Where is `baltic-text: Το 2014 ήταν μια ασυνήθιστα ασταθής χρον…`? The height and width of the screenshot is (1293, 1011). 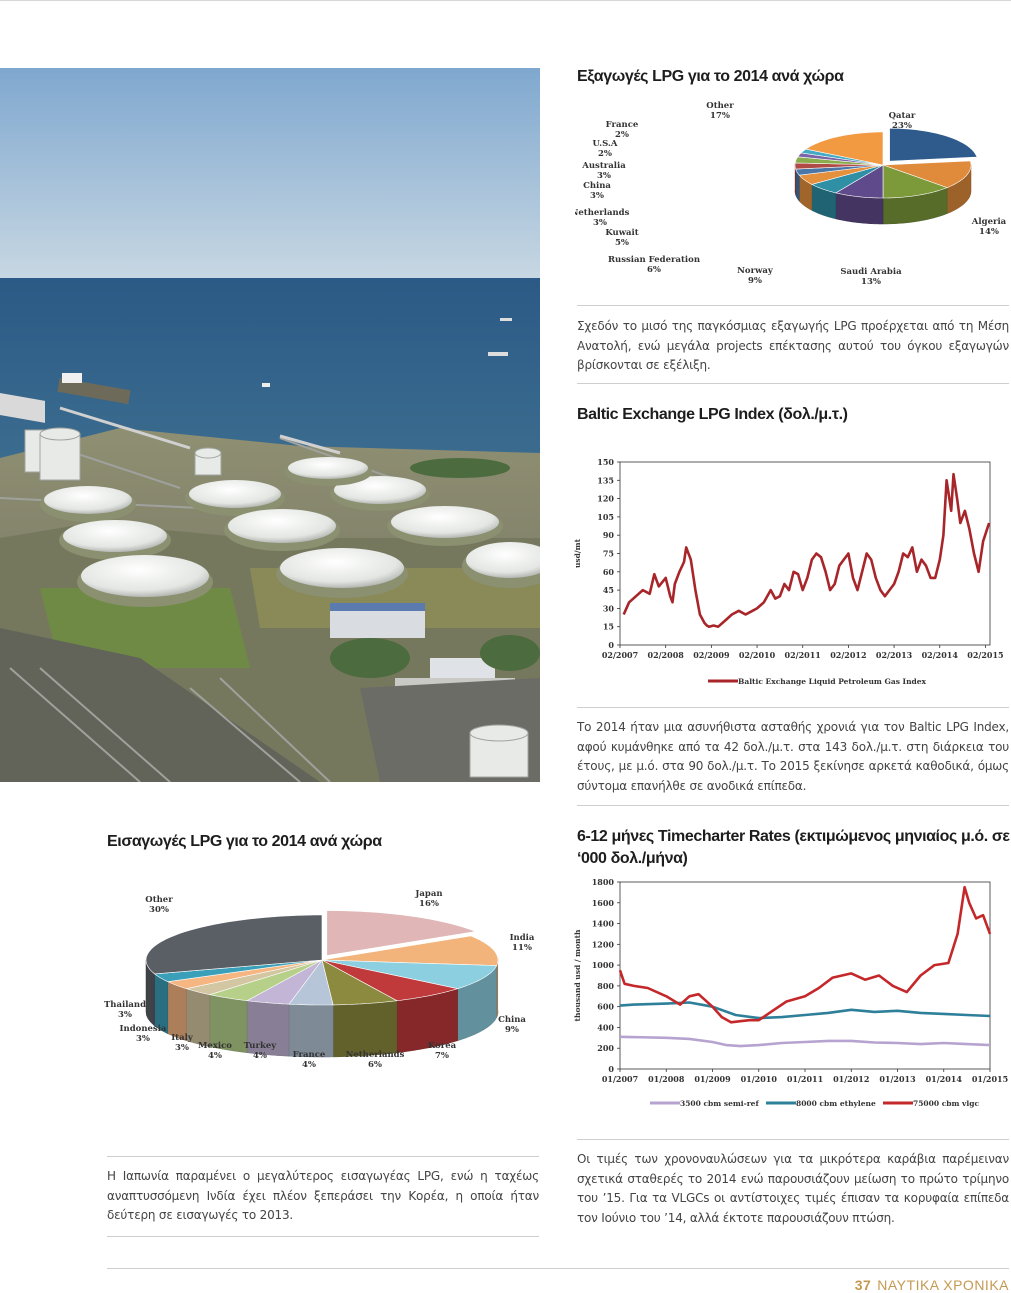 baltic-text: Το 2014 ήταν μια ασυνήθιστα ασταθής χρον… is located at coordinates (793, 756).